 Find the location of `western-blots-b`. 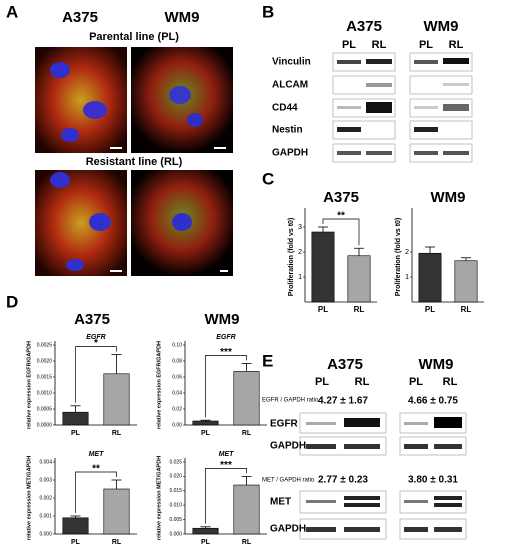

western-blots-b is located at coordinates (402, 107).